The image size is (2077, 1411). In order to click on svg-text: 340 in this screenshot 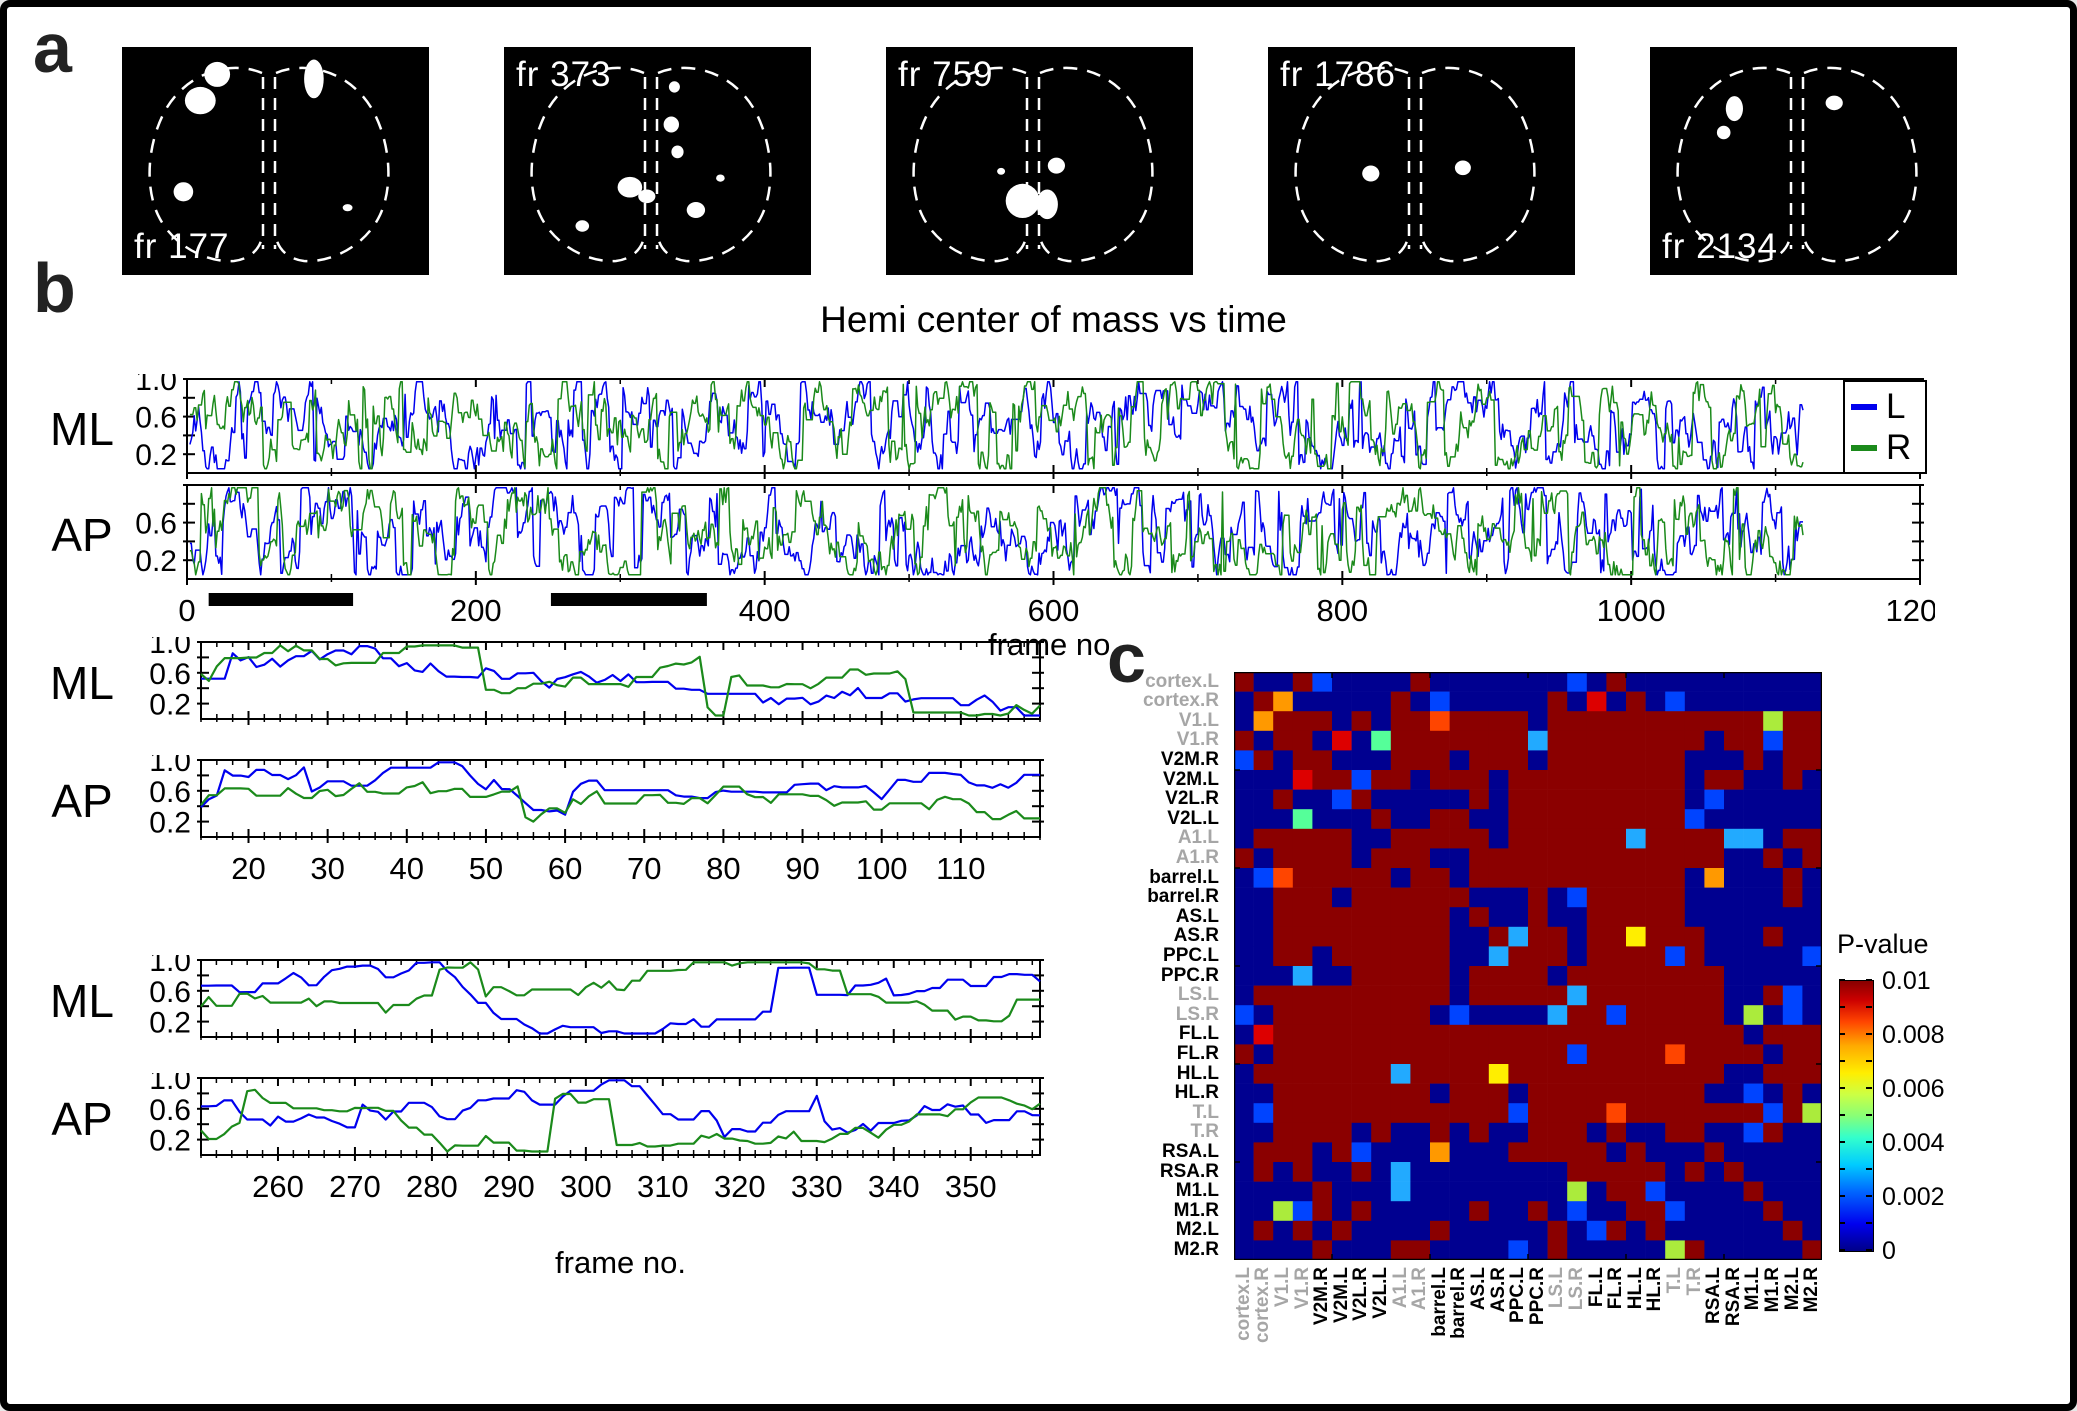, I will do `click(894, 1186)`.